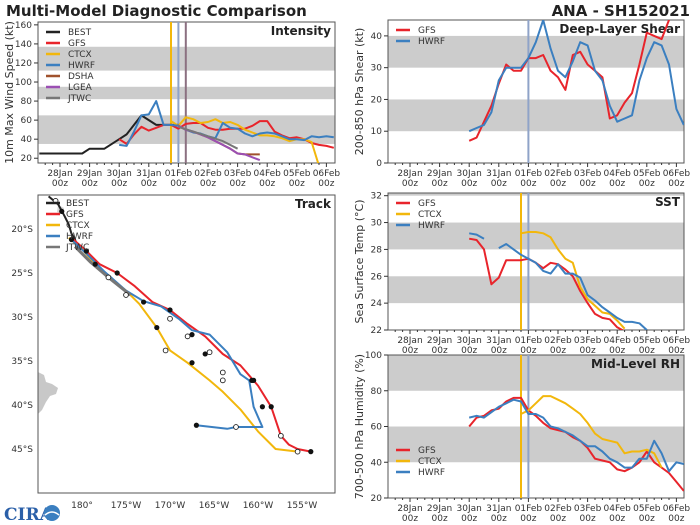  I want to click on y-tick-label: 22, so click(376, 331).